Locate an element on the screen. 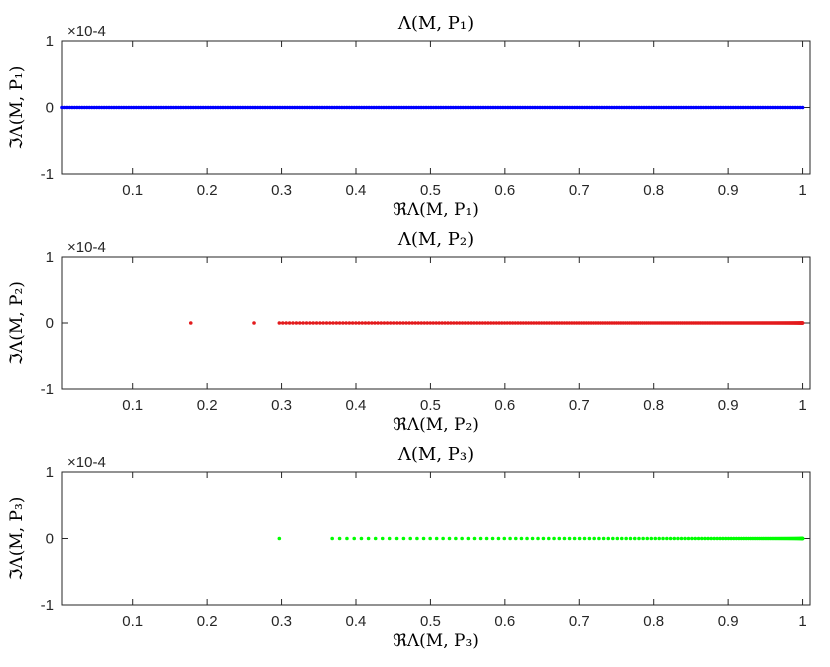  x-tick-label: 1 is located at coordinates (802, 405).